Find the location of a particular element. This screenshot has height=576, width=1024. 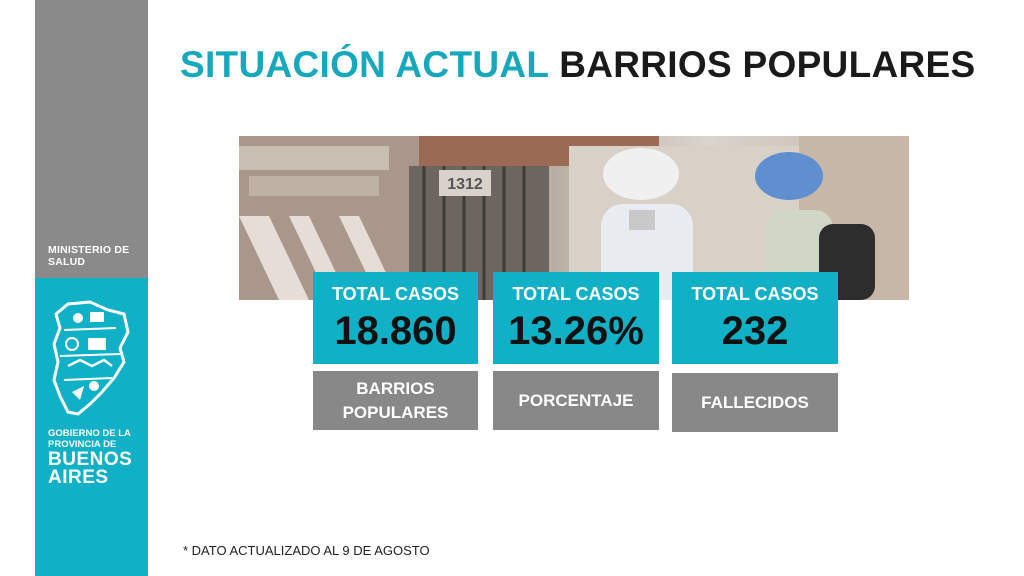

gov-line-2: PROVINCIA DE is located at coordinates (82, 444).